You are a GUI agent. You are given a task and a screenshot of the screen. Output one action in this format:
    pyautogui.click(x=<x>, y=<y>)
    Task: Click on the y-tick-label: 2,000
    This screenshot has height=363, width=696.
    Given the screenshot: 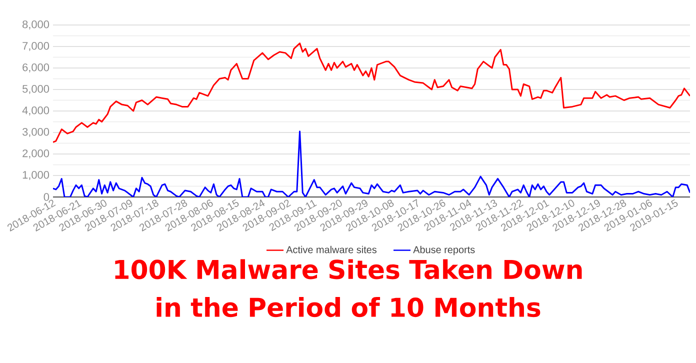 What is the action you would take?
    pyautogui.click(x=36, y=154)
    